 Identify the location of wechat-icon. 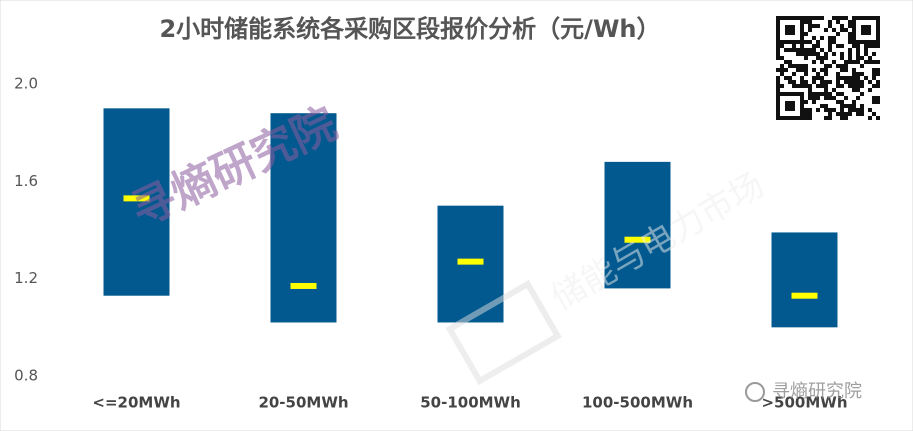
(755, 392).